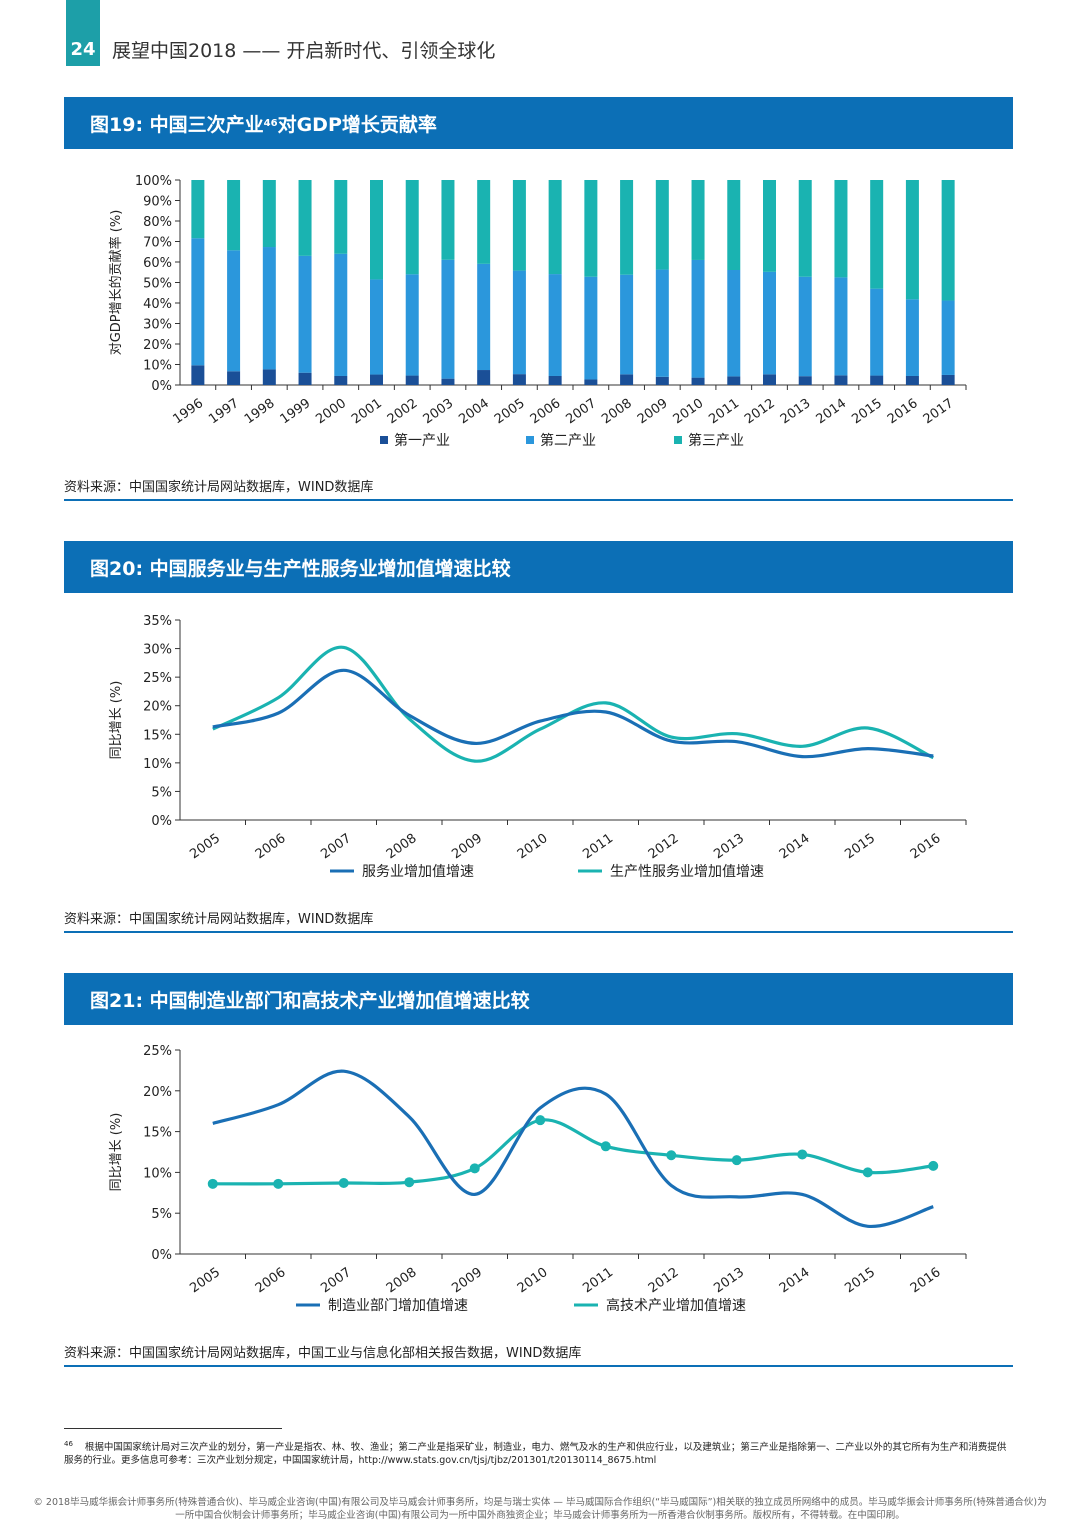  I want to click on x-tick-label: 2010, so click(533, 846).